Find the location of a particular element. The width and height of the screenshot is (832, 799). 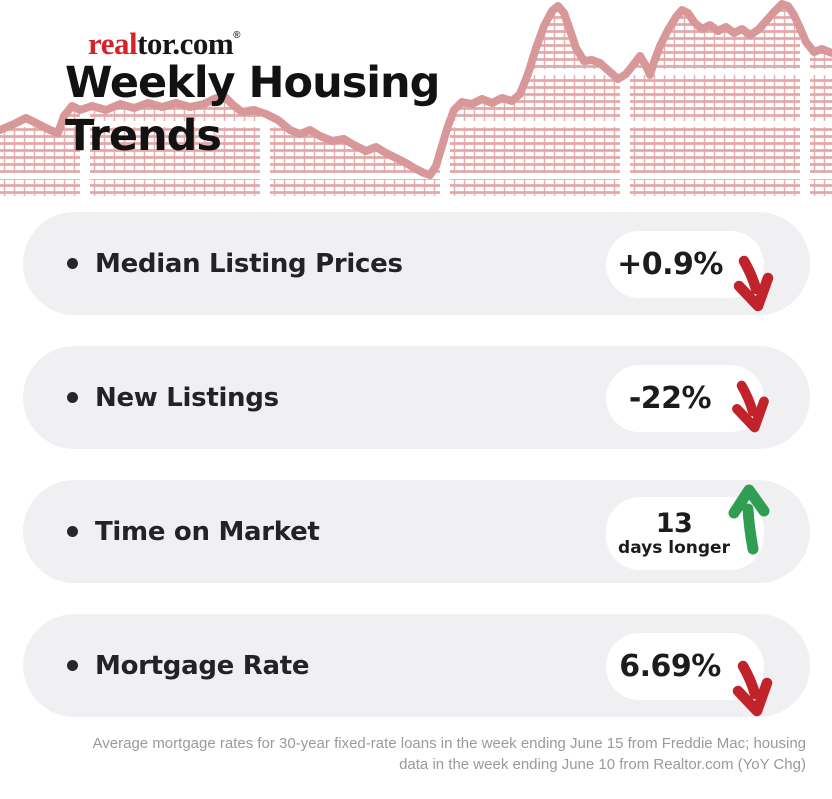

stat-label: Mortgage Rate is located at coordinates (202, 665).